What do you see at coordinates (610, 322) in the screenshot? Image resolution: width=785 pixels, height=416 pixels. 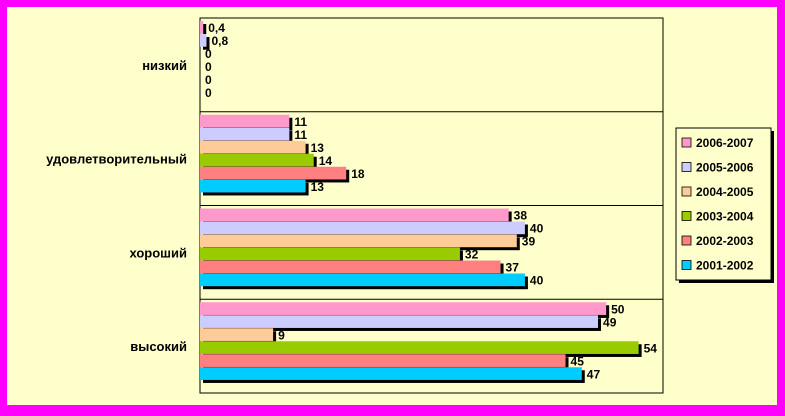 I see `data-label: 49` at bounding box center [610, 322].